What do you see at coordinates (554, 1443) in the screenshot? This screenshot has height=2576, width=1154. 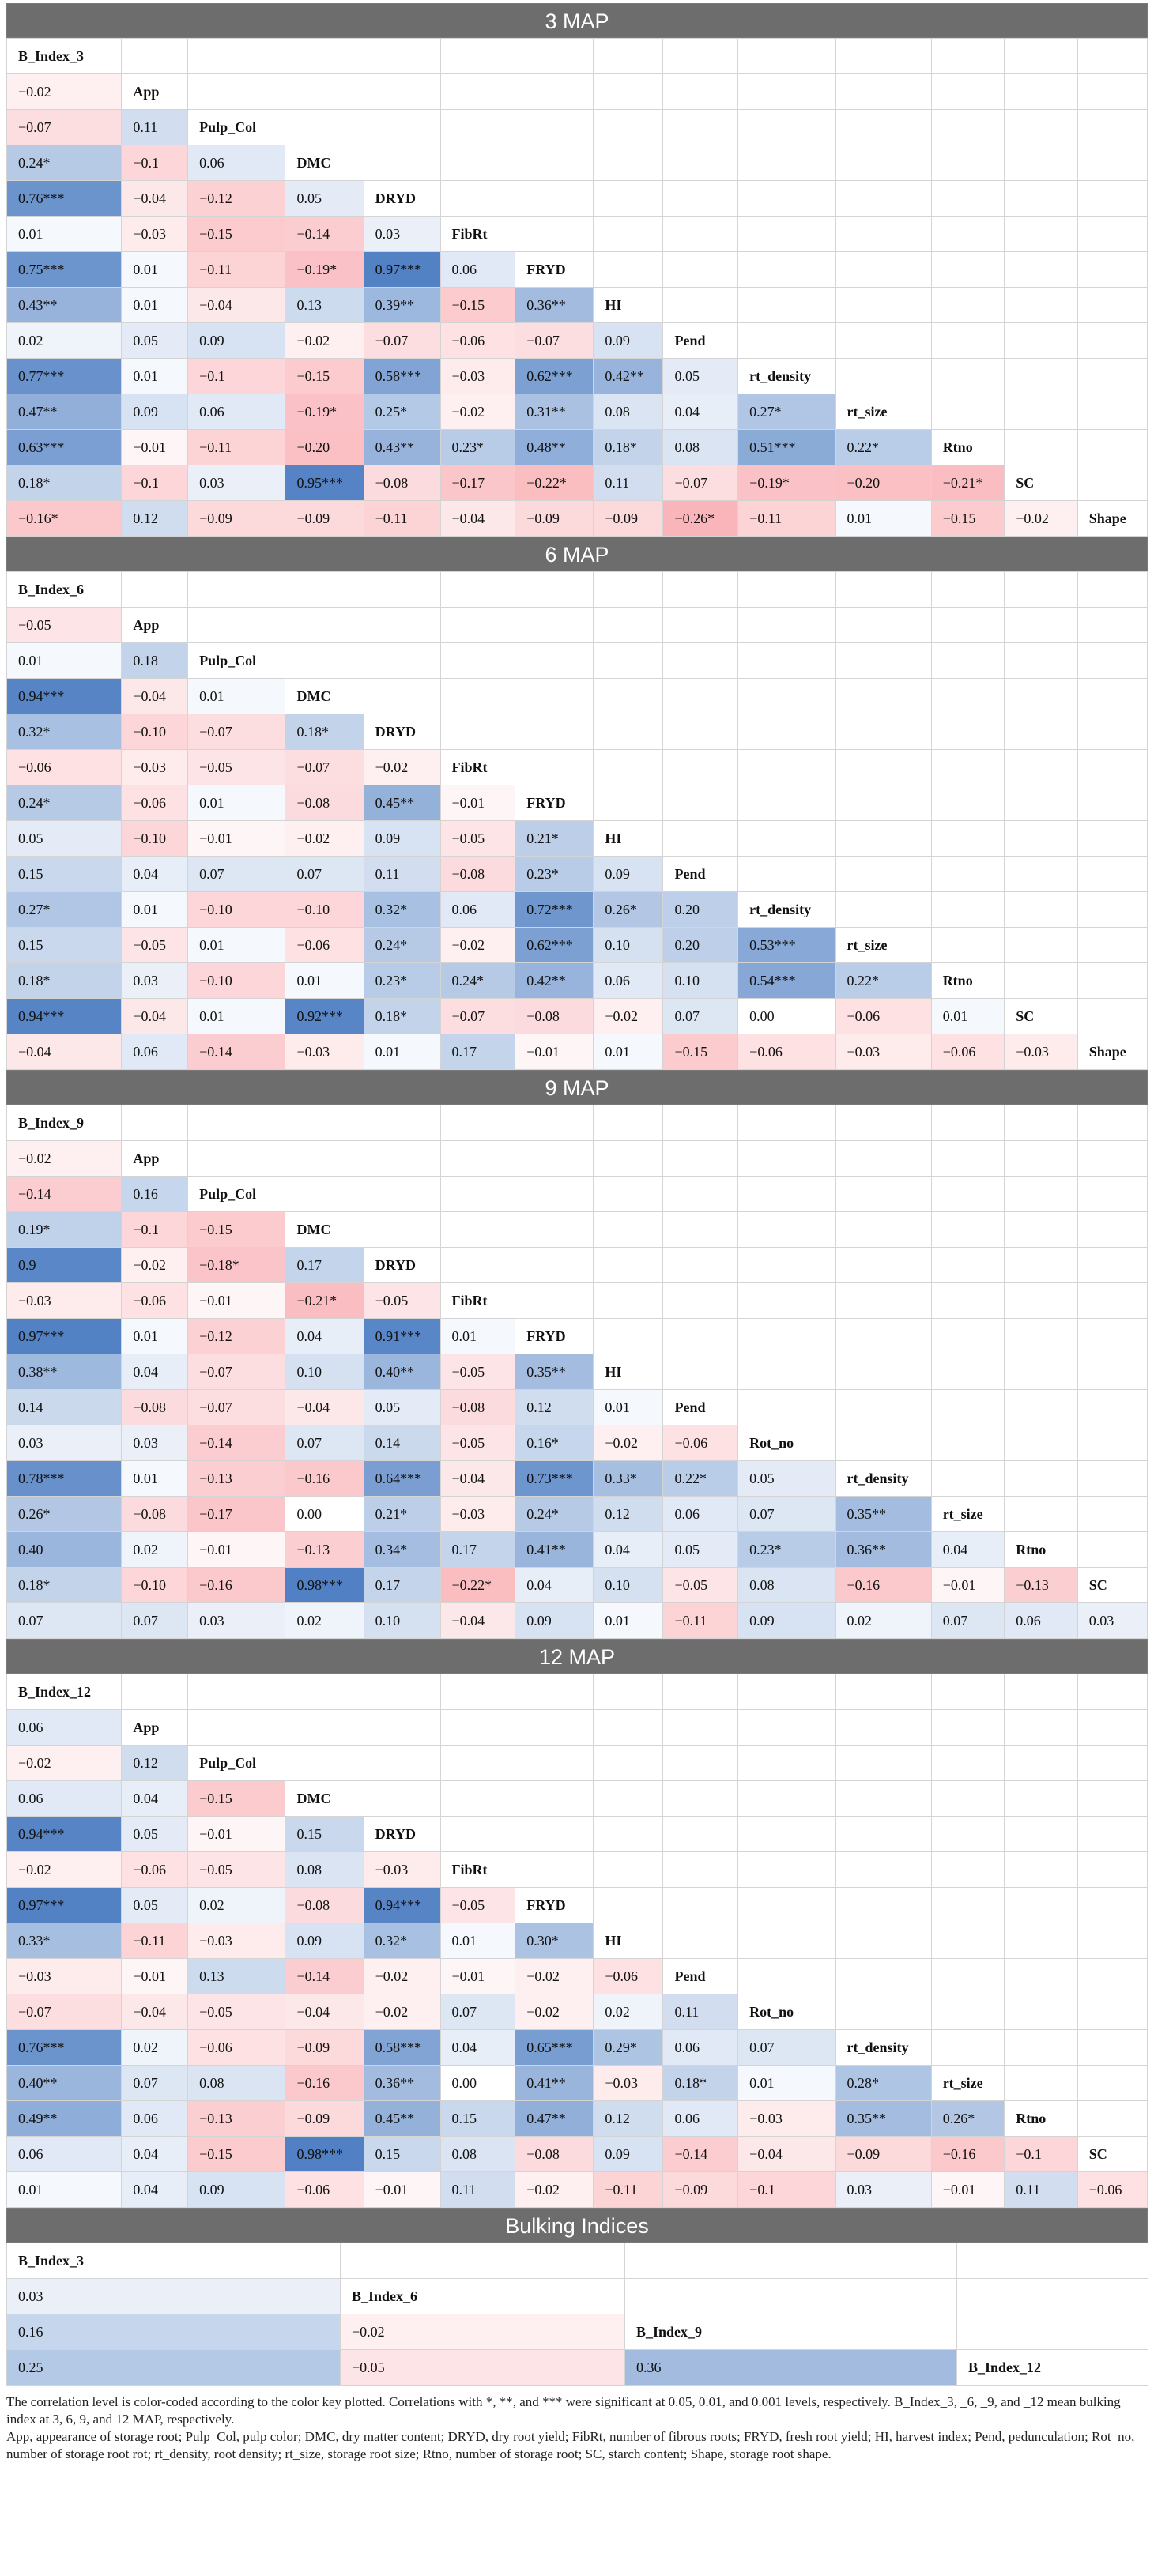 I see `correlation-cell: 0.16*` at bounding box center [554, 1443].